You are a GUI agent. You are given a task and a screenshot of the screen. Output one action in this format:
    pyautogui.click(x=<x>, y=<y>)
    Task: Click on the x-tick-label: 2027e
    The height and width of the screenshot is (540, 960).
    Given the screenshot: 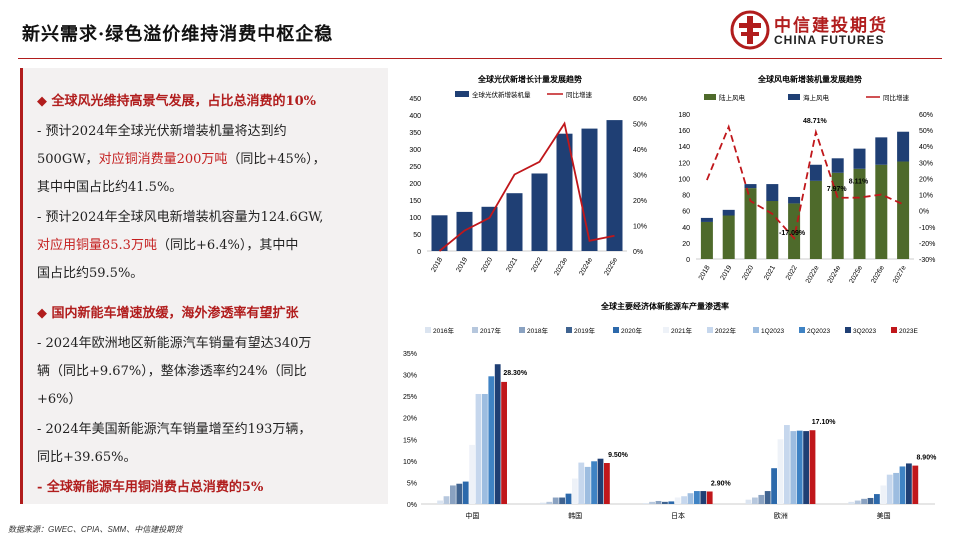 What is the action you would take?
    pyautogui.click(x=900, y=273)
    